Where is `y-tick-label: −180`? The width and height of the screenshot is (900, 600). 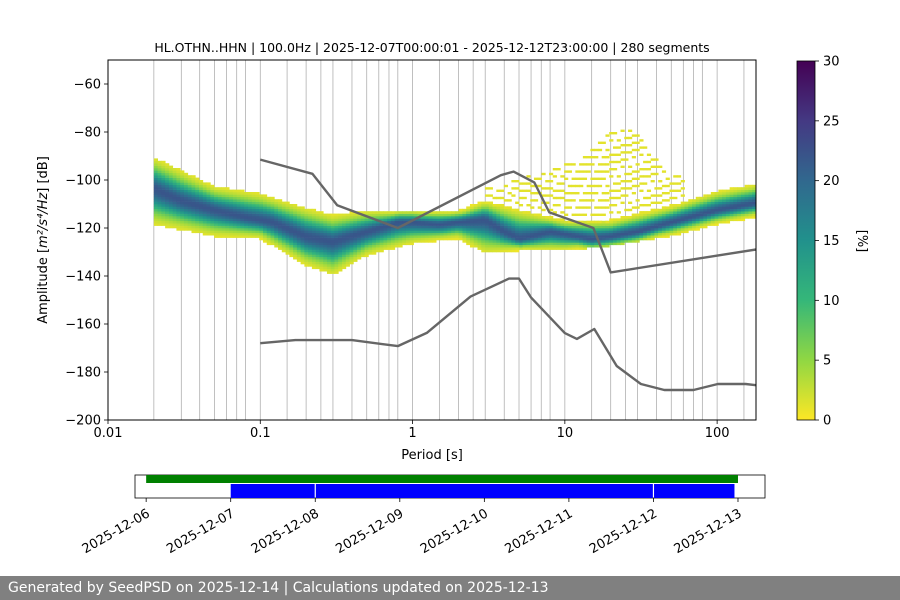
y-tick-label: −180 is located at coordinates (83, 373).